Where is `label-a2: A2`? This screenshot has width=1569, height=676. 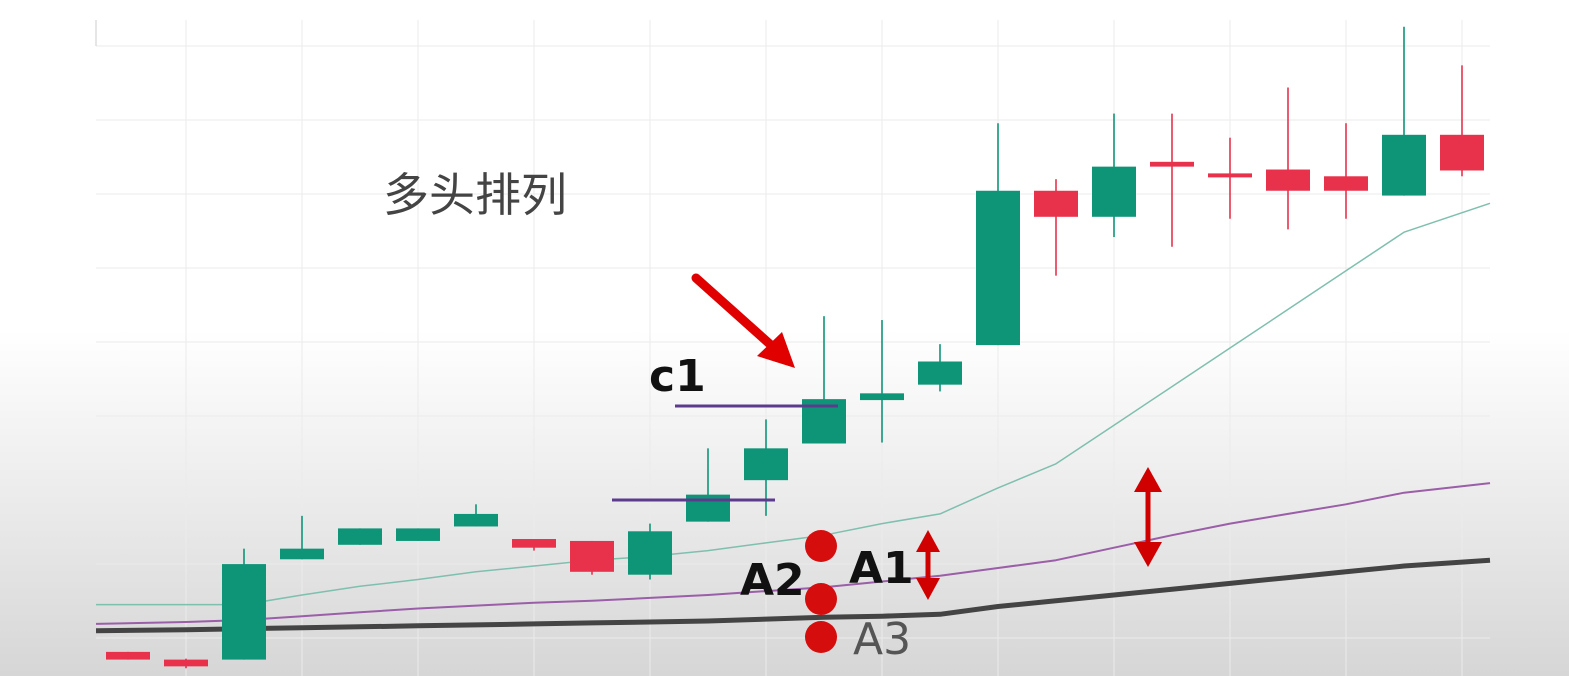 label-a2: A2 is located at coordinates (772, 580).